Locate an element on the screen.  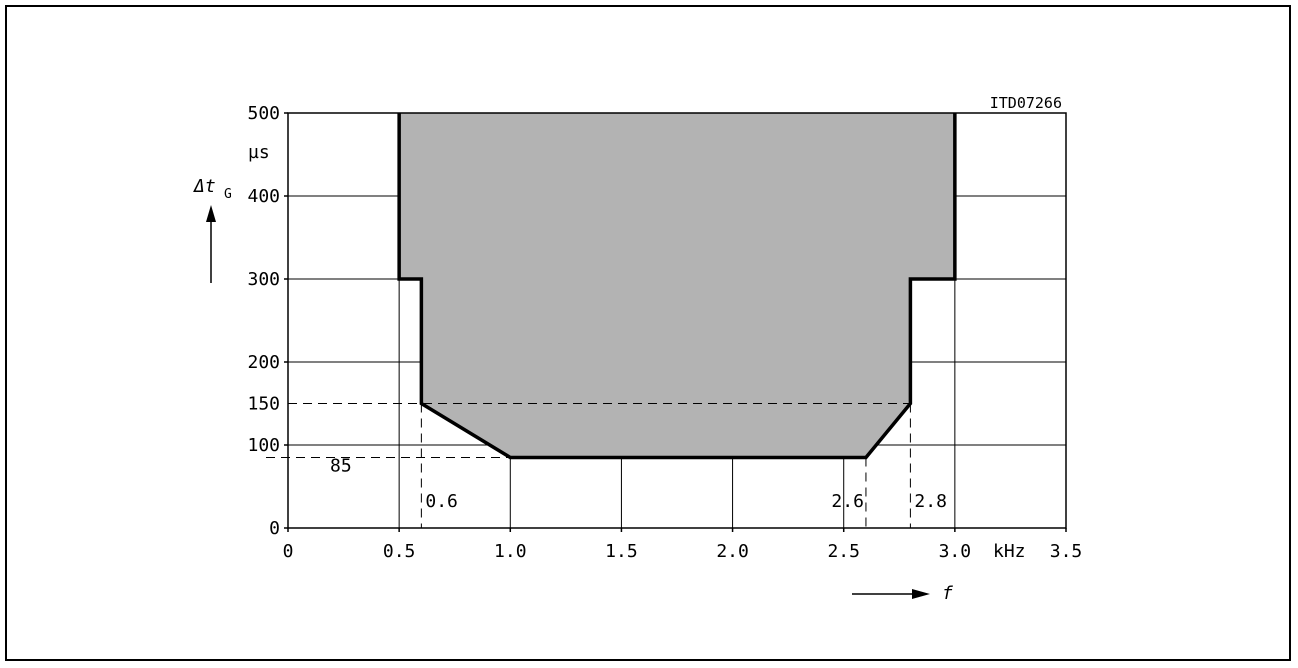
y-axis-label: Δt G is located at coordinates (212, 189).